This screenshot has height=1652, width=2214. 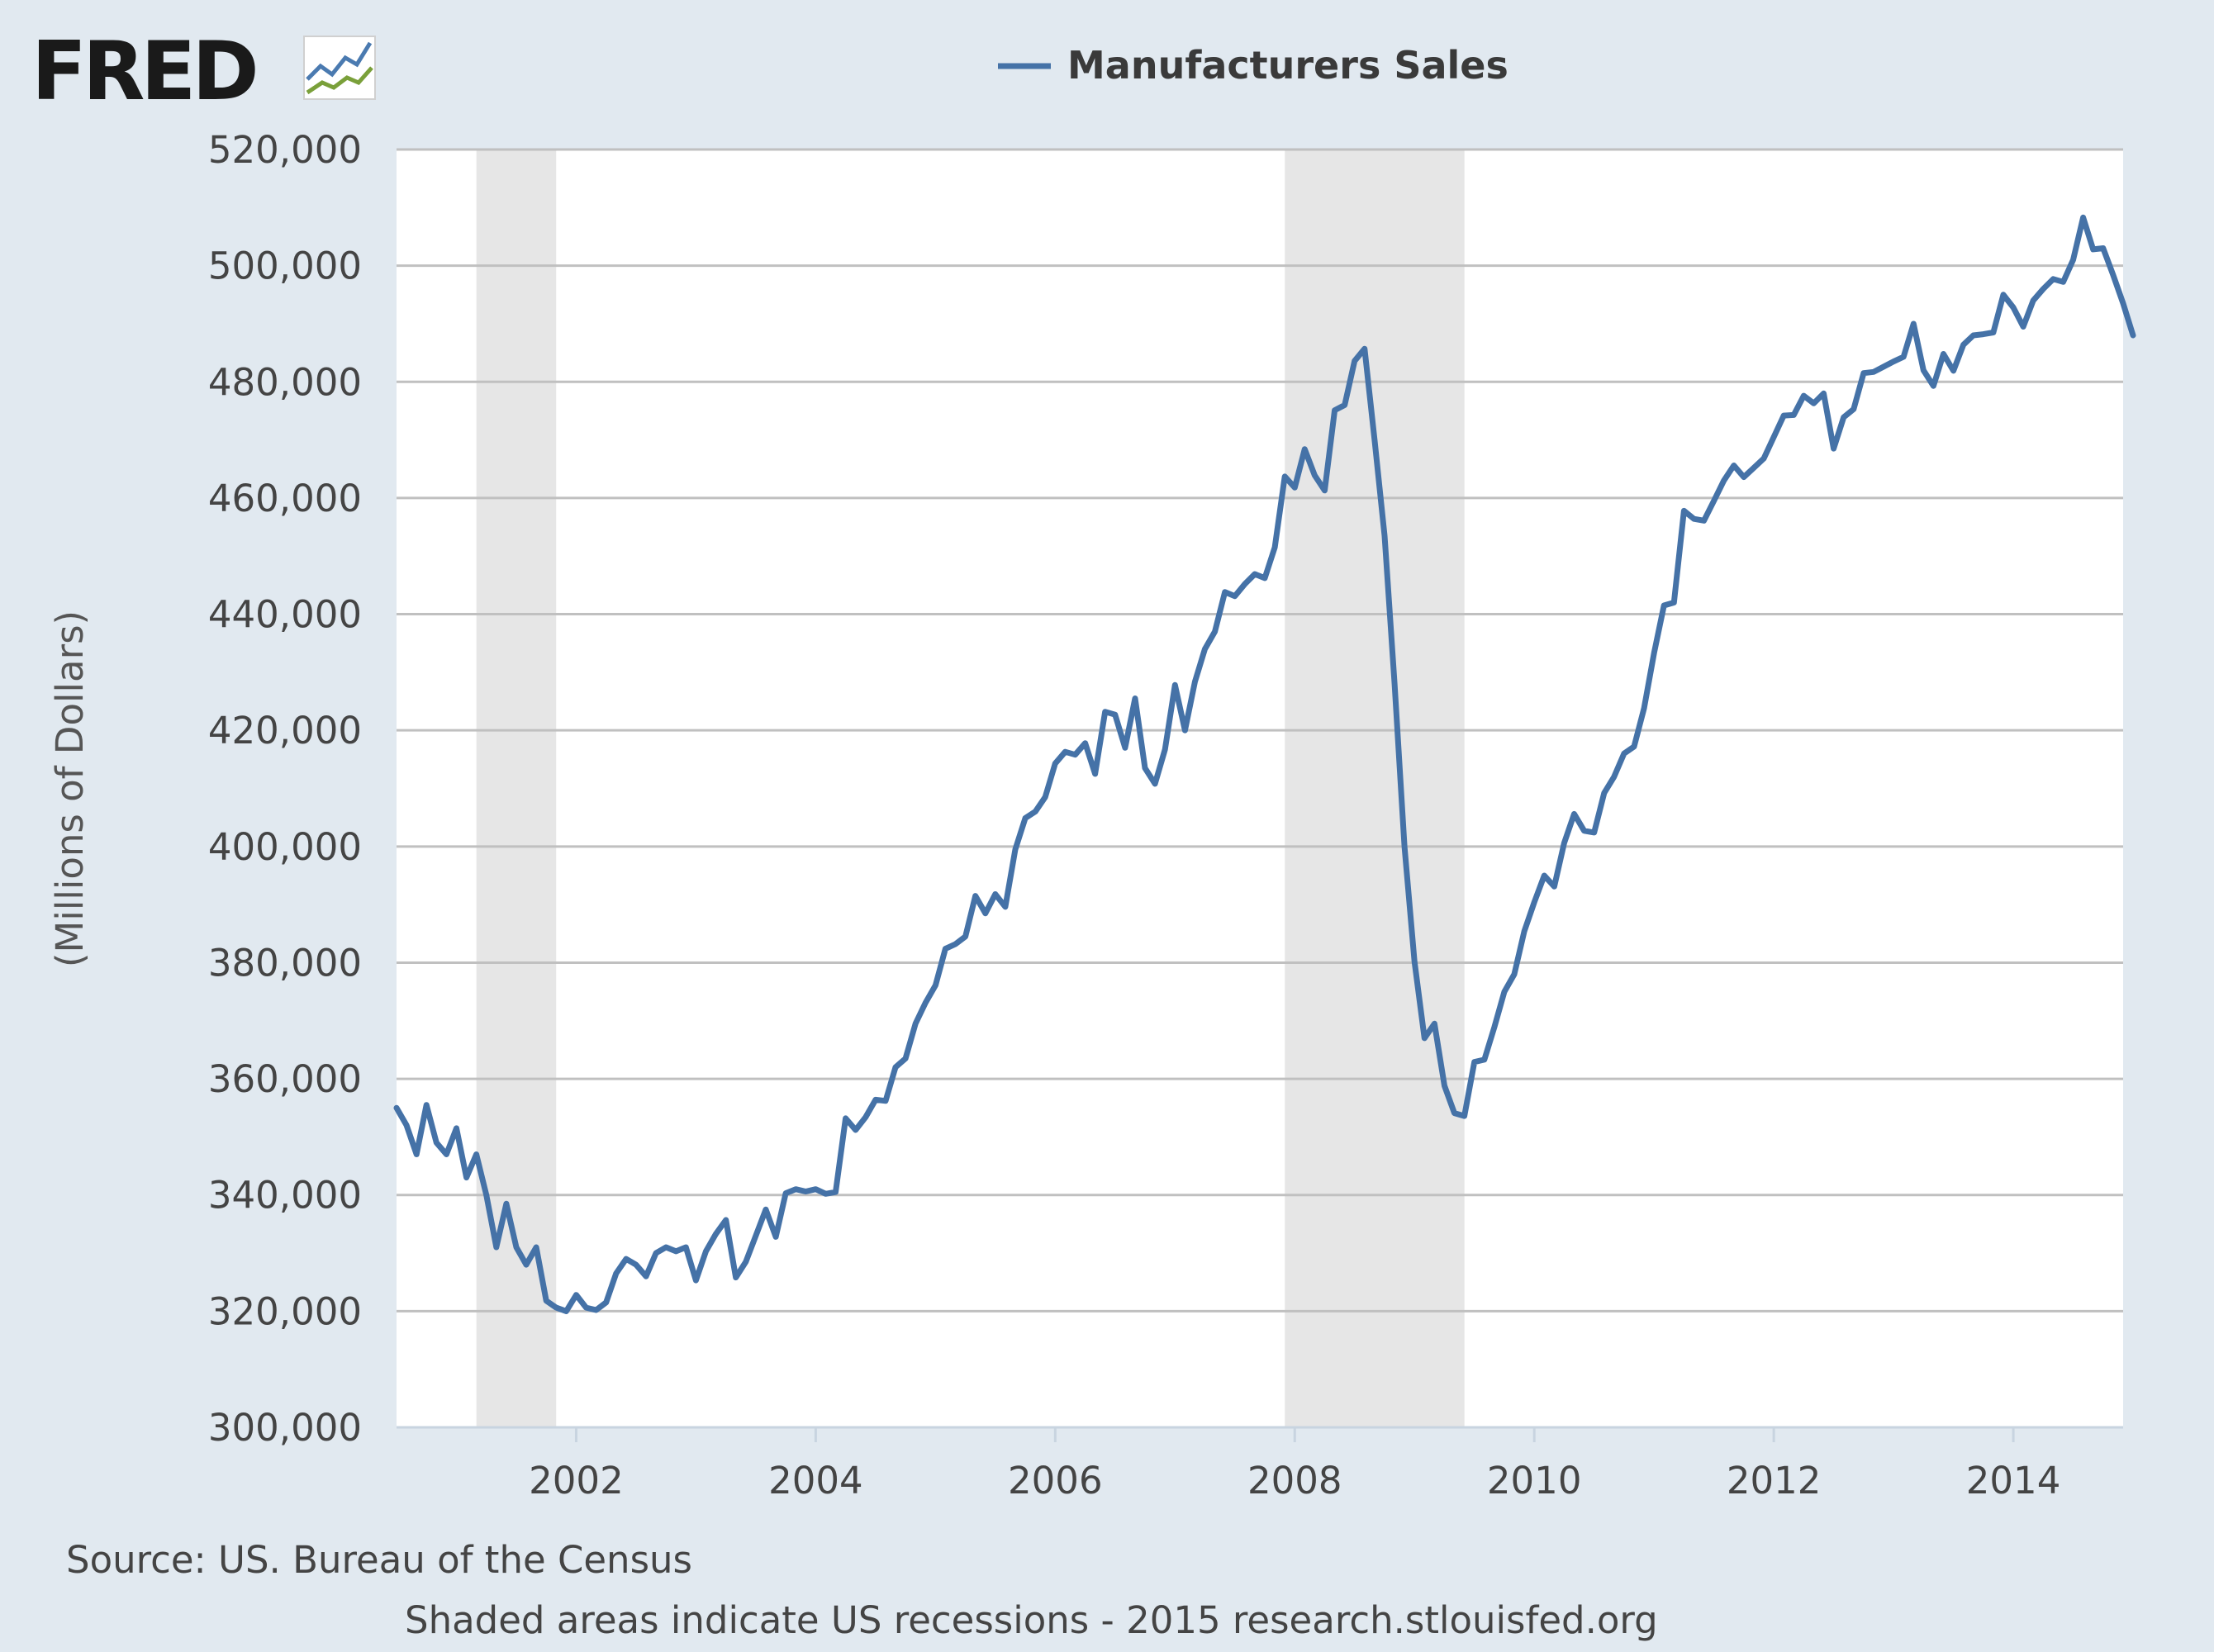 What do you see at coordinates (285, 266) in the screenshot?
I see `y-tick-label: 500,000` at bounding box center [285, 266].